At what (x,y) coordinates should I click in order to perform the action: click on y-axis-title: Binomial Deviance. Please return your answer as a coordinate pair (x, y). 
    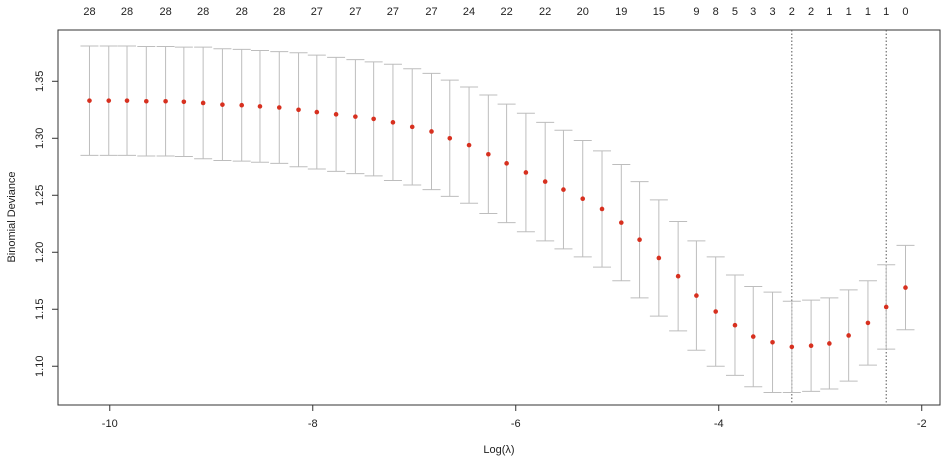
    Looking at the image, I should click on (12, 216).